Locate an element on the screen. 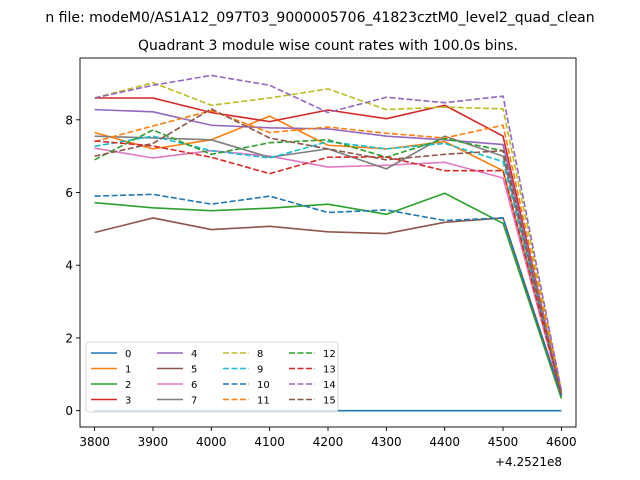 This screenshot has width=640, height=480. legend-label-3: 3 is located at coordinates (128, 401).